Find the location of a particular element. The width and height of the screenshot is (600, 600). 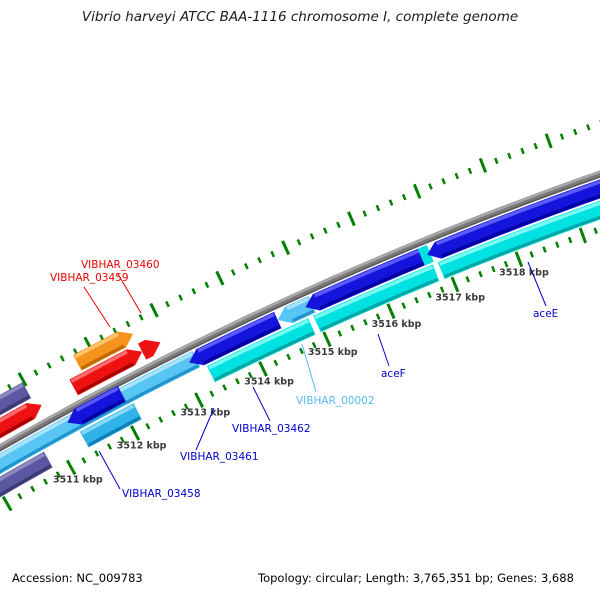

gene-label-VIBHAR_03462: VIBHAR_03462 is located at coordinates (271, 429).